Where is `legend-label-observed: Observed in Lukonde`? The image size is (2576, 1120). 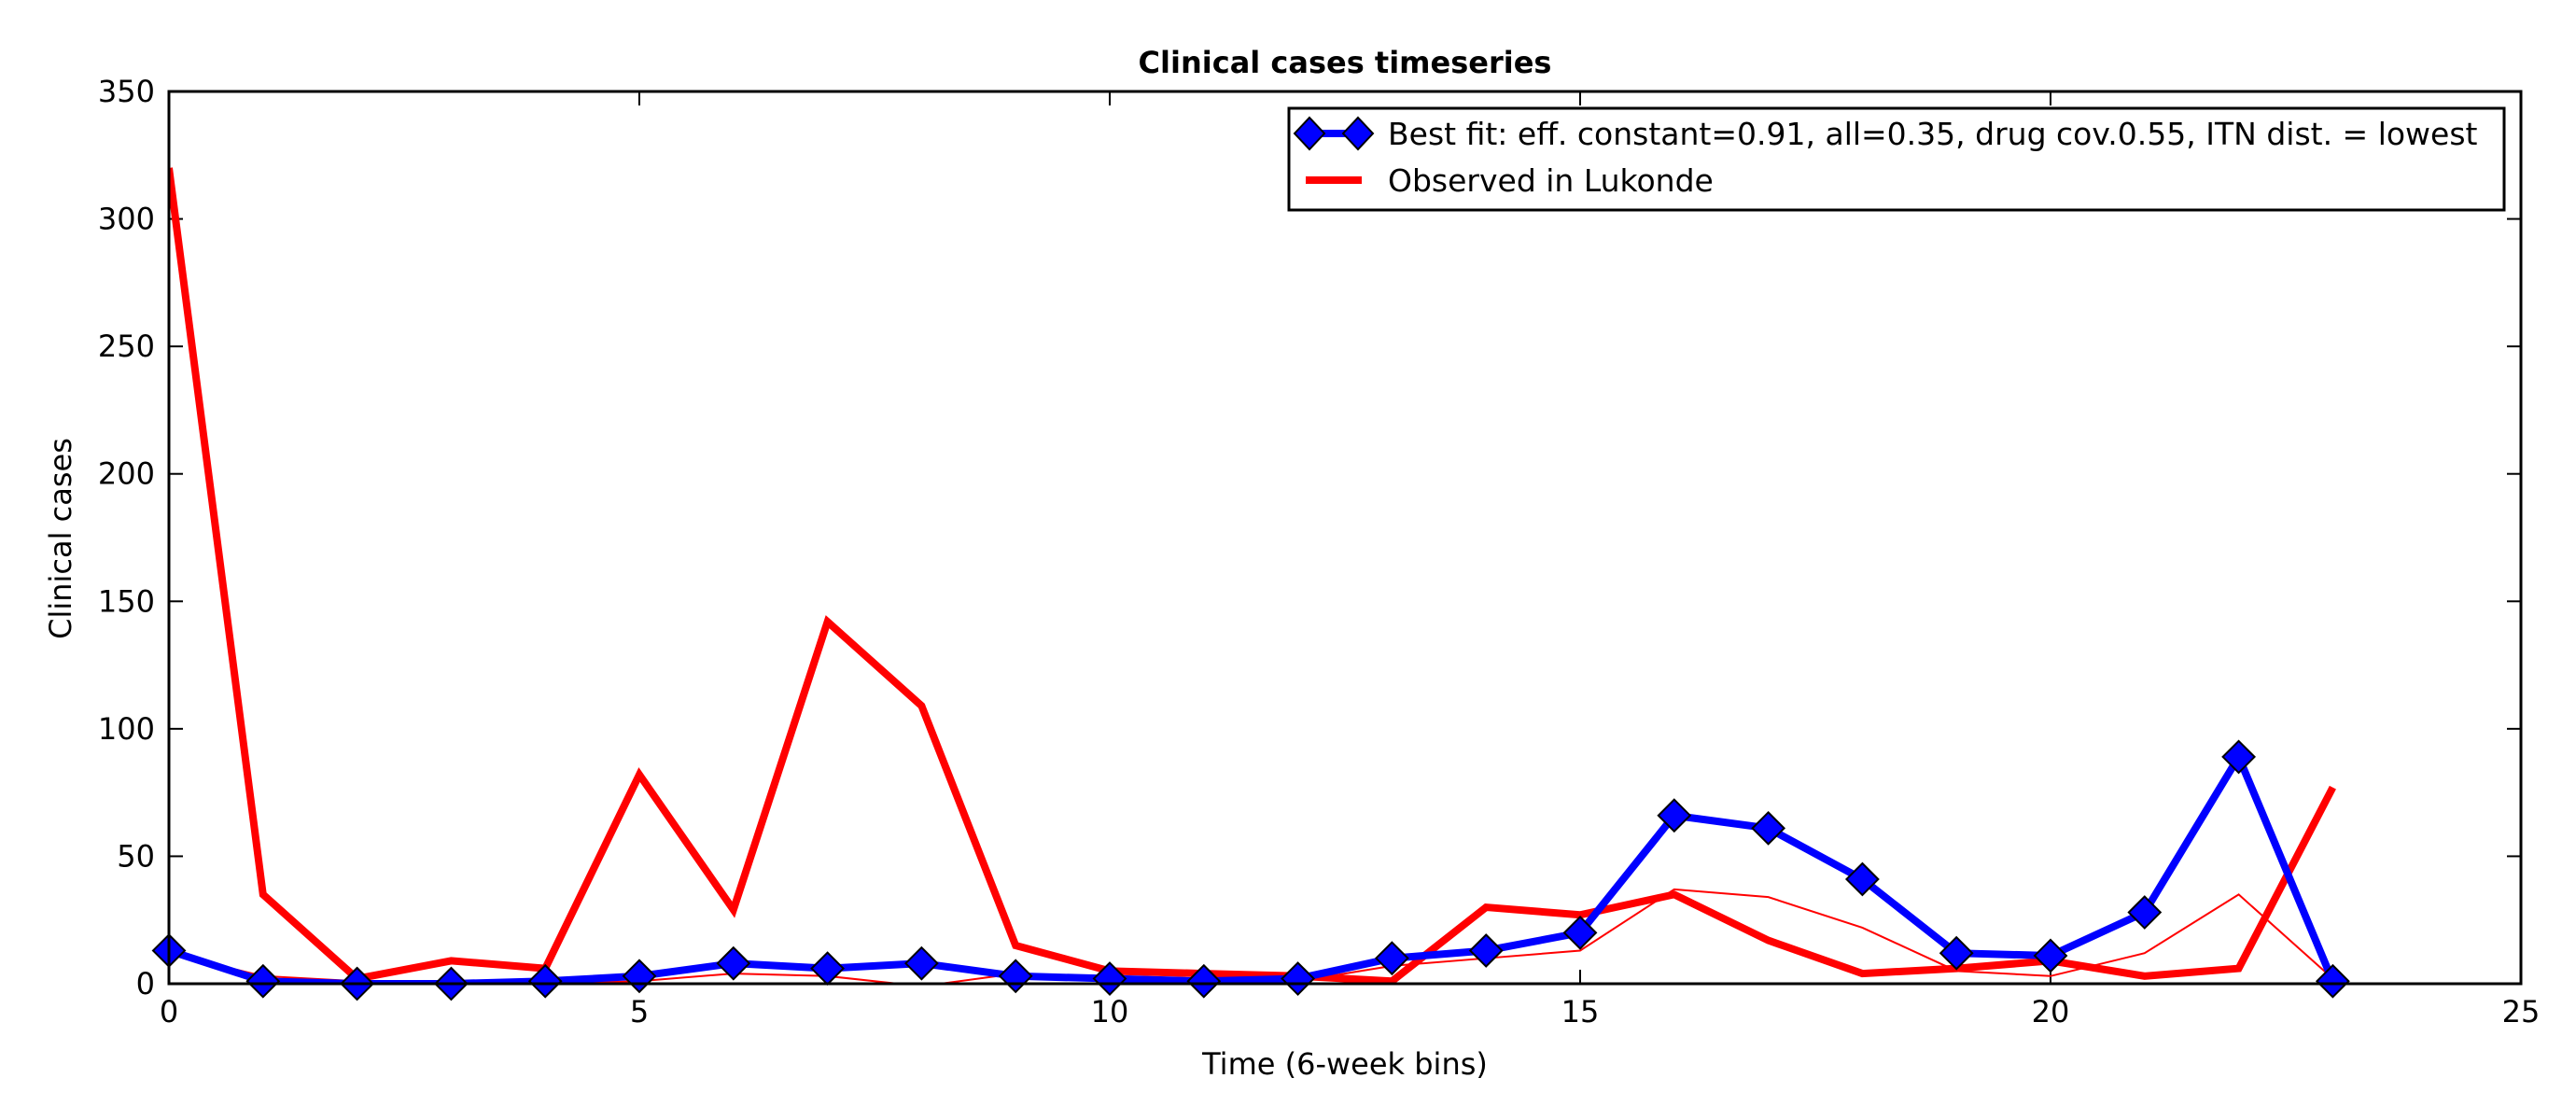 legend-label-observed: Observed in Lukonde is located at coordinates (1551, 180).